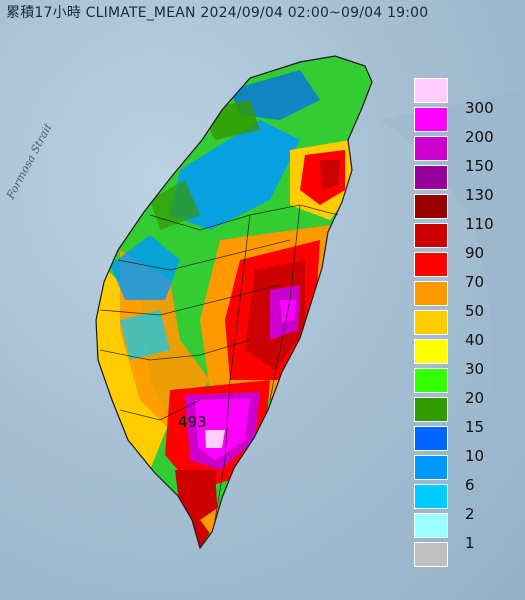 Image resolution: width=525 pixels, height=600 pixels. I want to click on legend-label: 130, so click(479, 195).